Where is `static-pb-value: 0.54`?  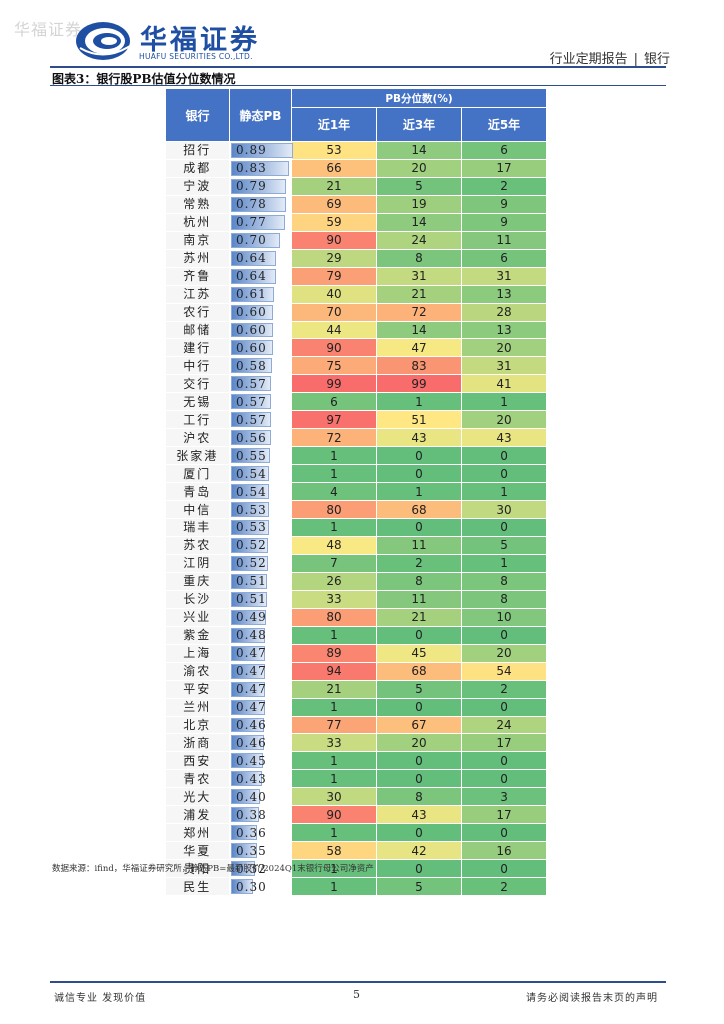 static-pb-value: 0.54 is located at coordinates (251, 473).